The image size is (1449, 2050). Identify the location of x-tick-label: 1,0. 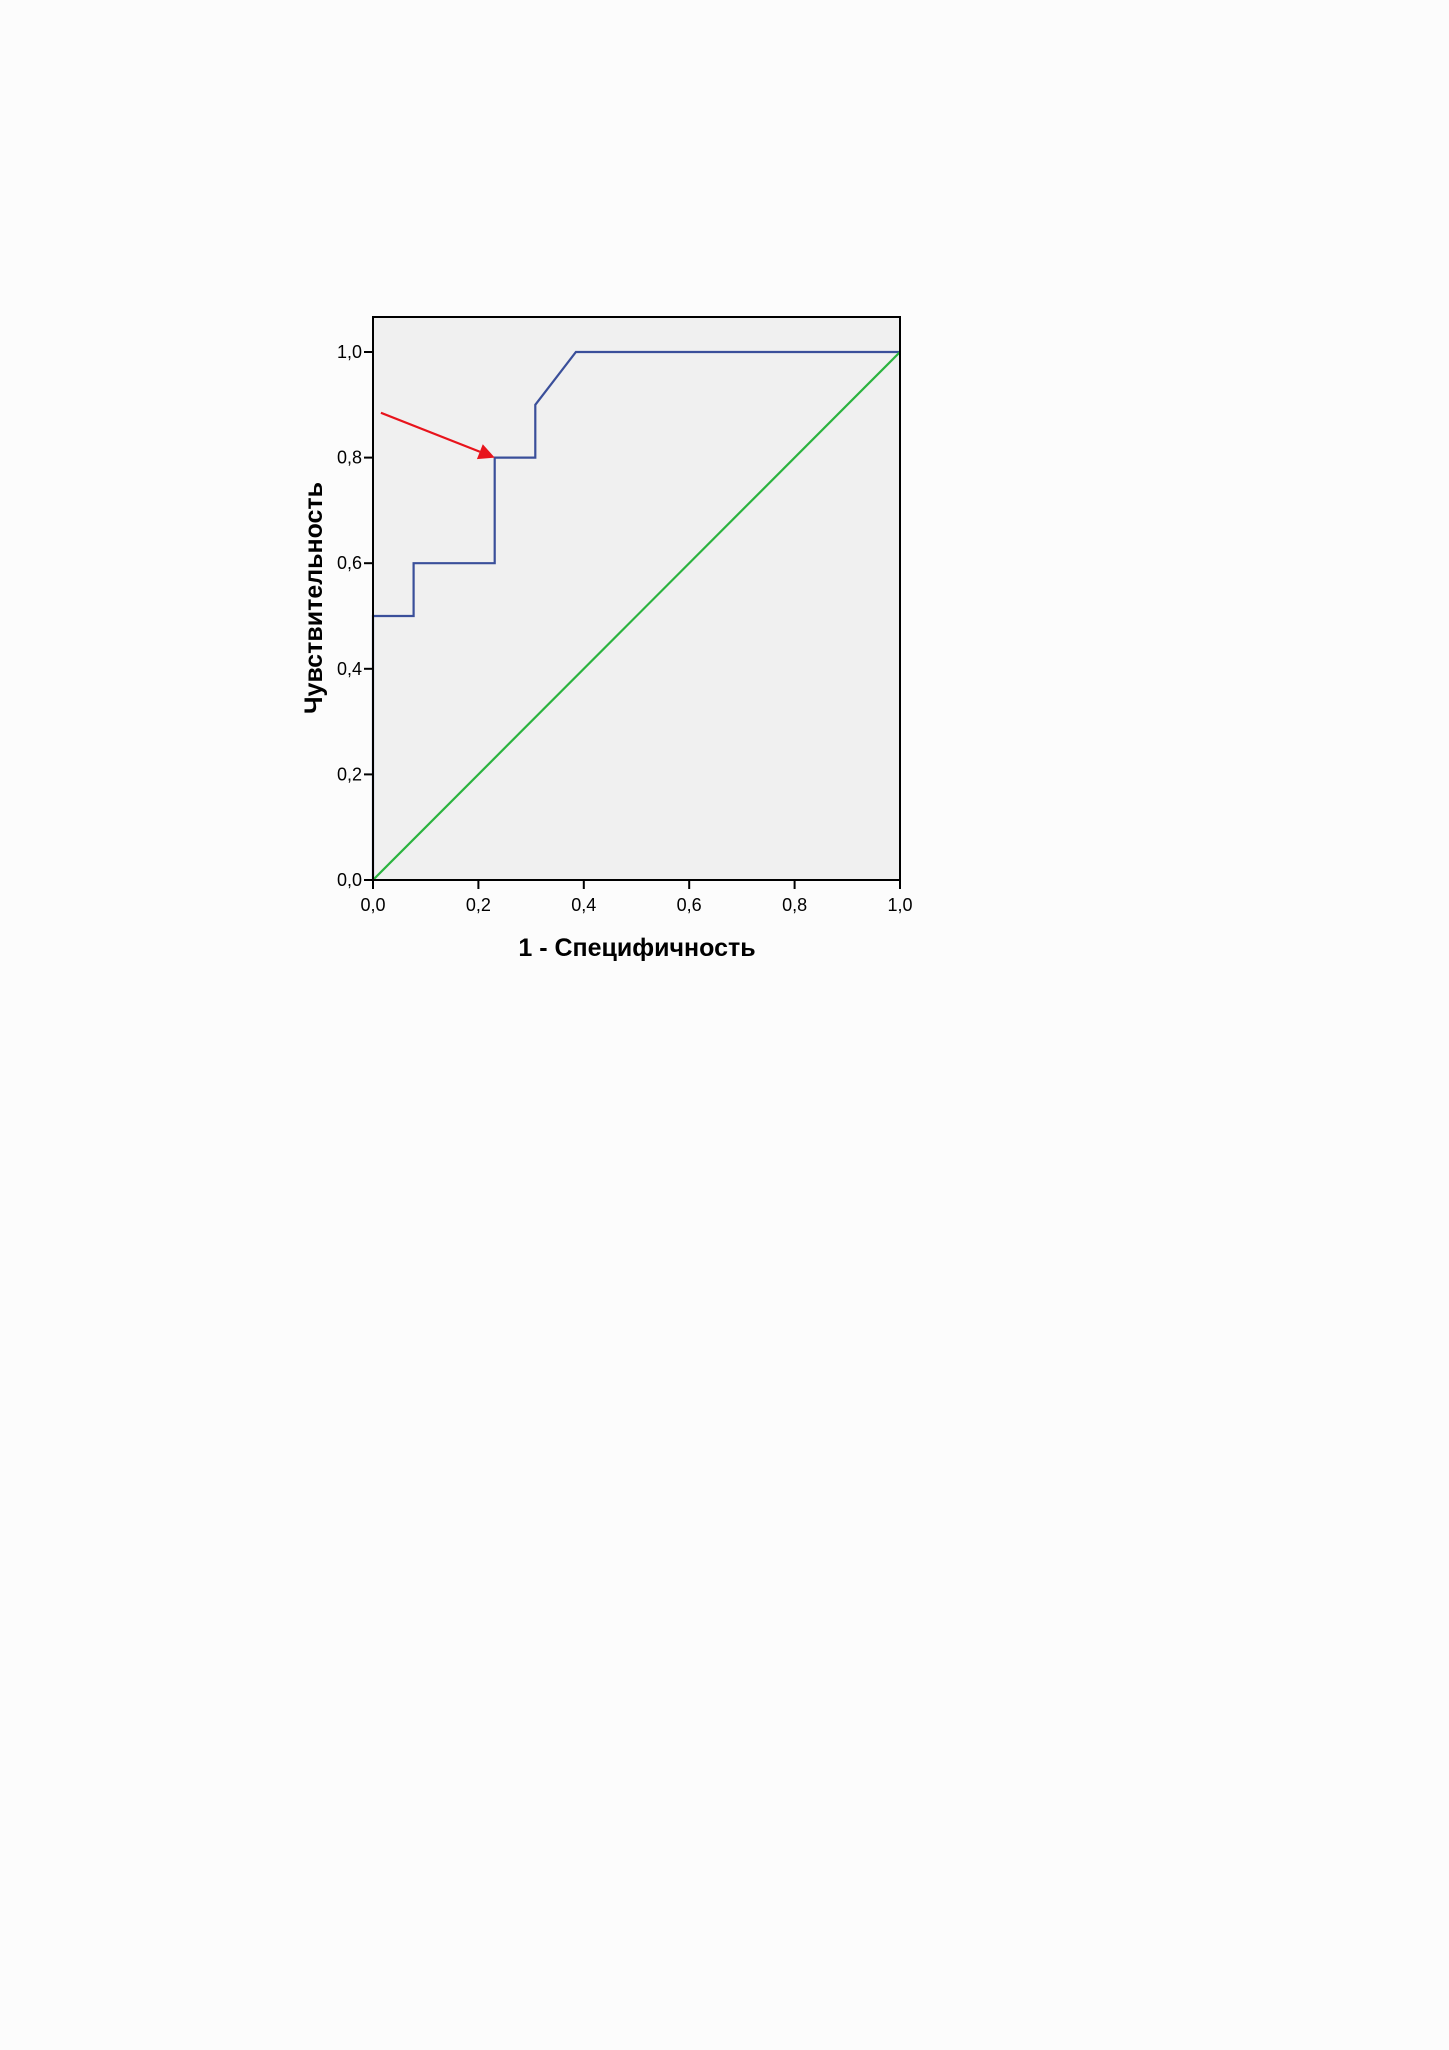
(899, 905).